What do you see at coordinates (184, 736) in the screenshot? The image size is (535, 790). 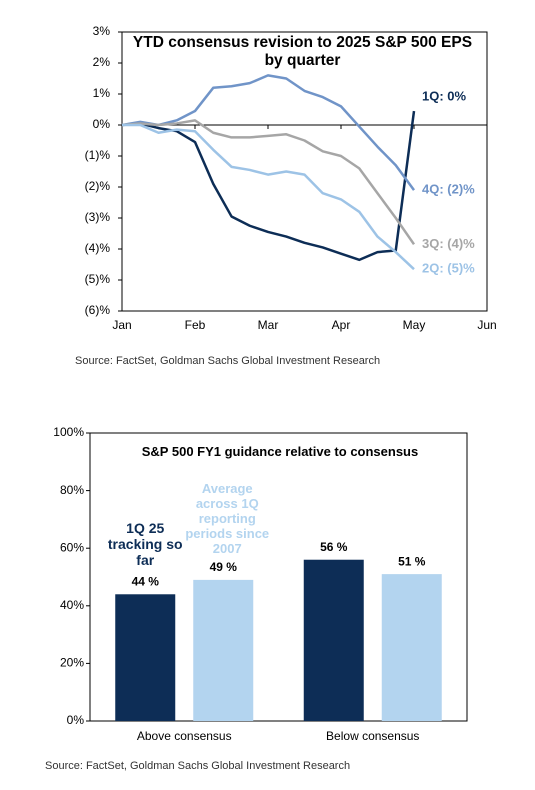 I see `x-tick-label: Above consensus` at bounding box center [184, 736].